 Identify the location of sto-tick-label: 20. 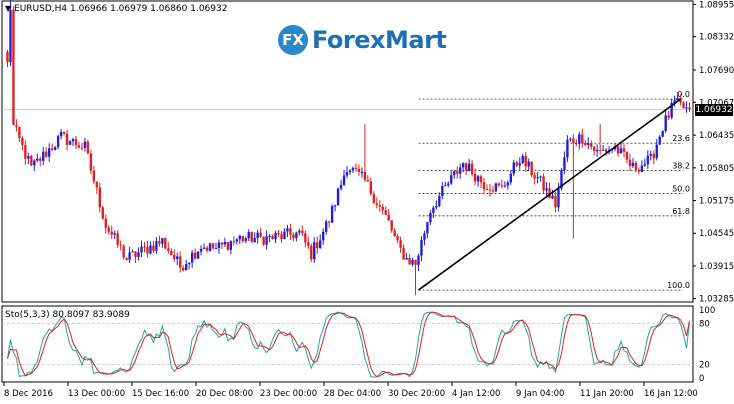
(704, 365).